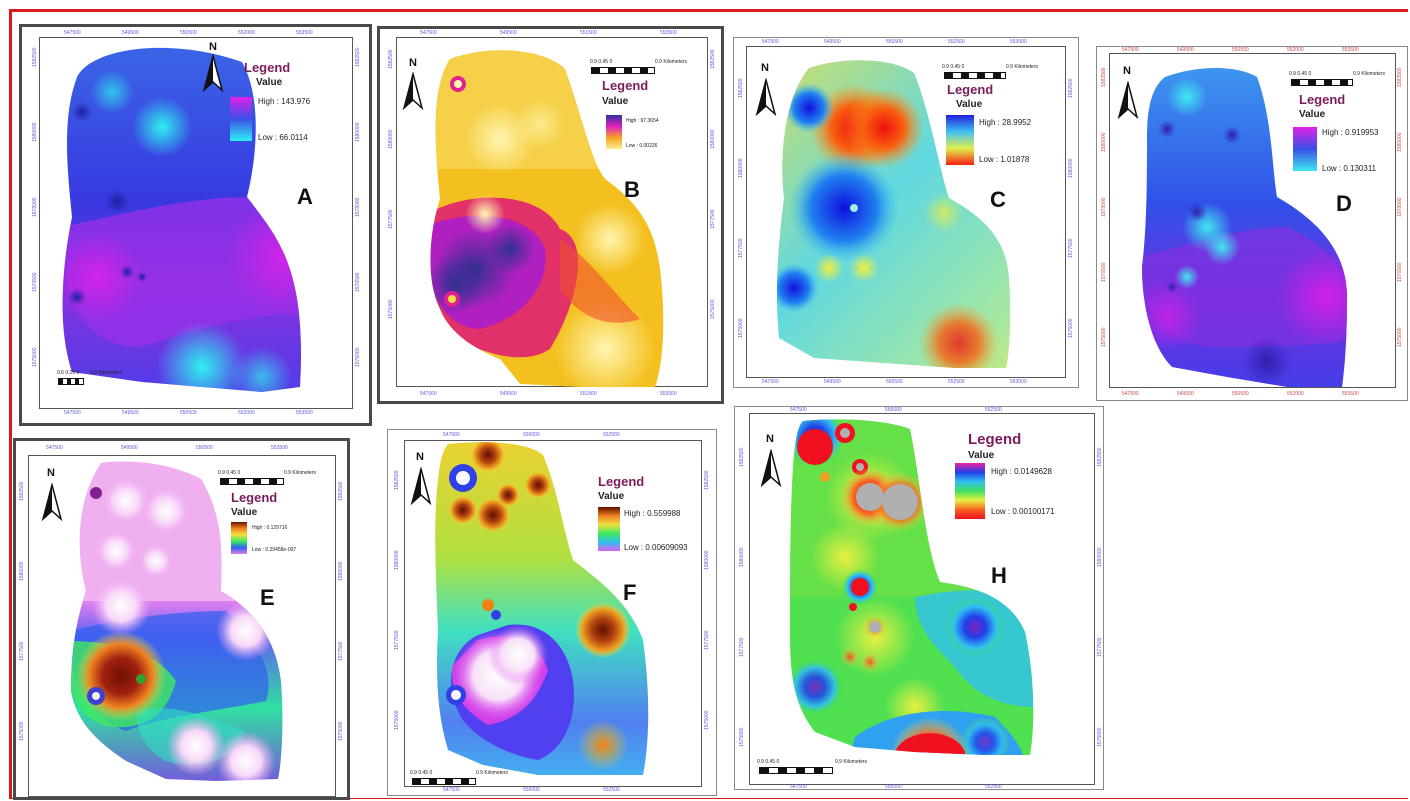 This screenshot has width=1410, height=801. Describe the element at coordinates (1244, 227) in the screenshot. I see `interpolation-map-d` at that location.